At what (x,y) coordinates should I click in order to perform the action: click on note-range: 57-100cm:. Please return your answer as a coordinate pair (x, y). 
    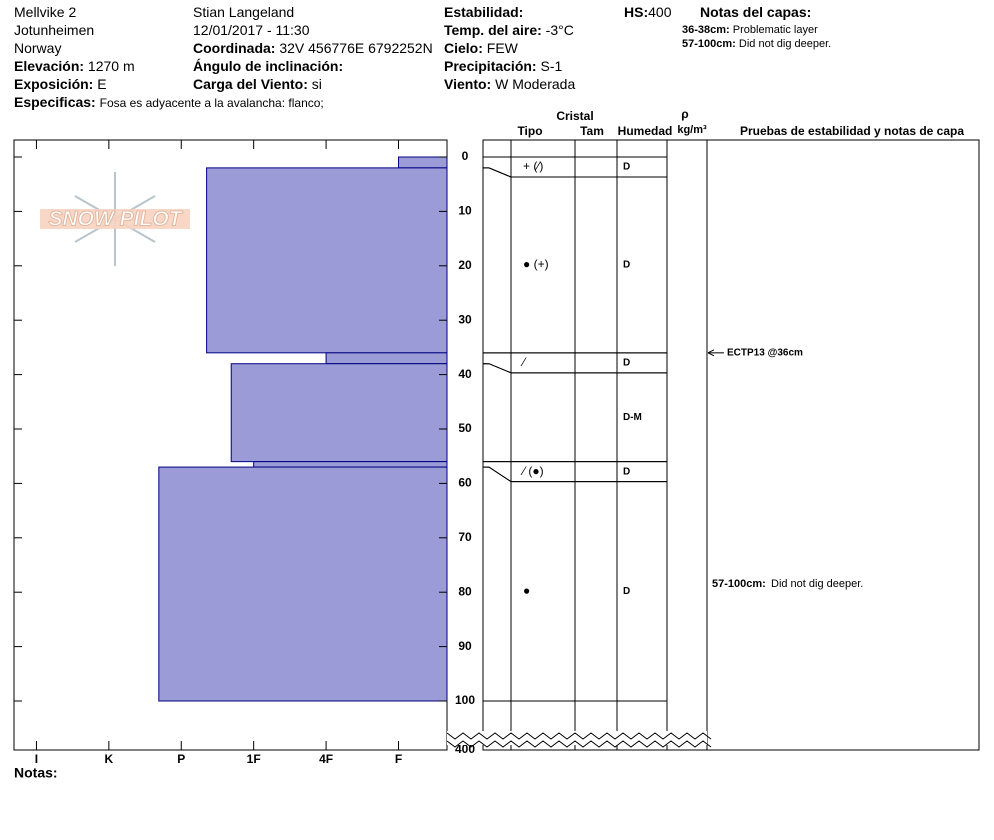
    Looking at the image, I should click on (709, 44).